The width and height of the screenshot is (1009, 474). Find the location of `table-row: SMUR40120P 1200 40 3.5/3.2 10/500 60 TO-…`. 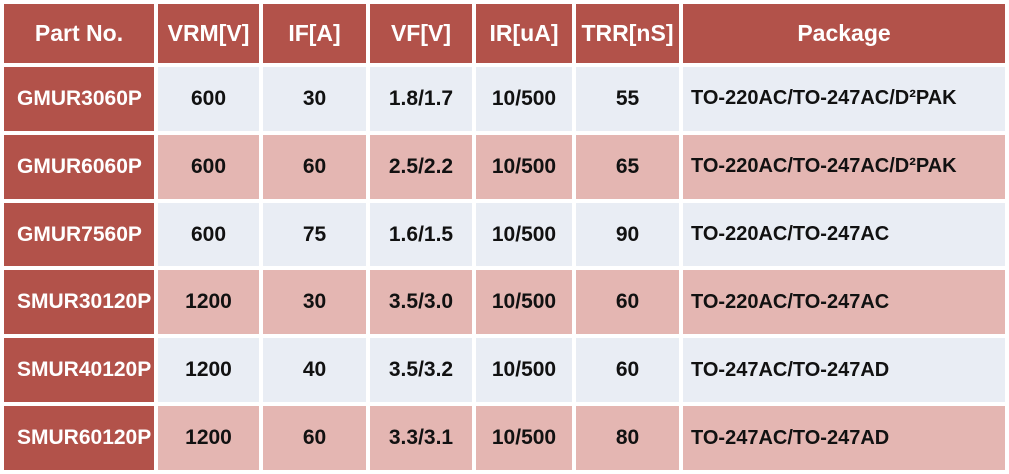

table-row: SMUR40120P 1200 40 3.5/3.2 10/500 60 TO-… is located at coordinates (504, 370).